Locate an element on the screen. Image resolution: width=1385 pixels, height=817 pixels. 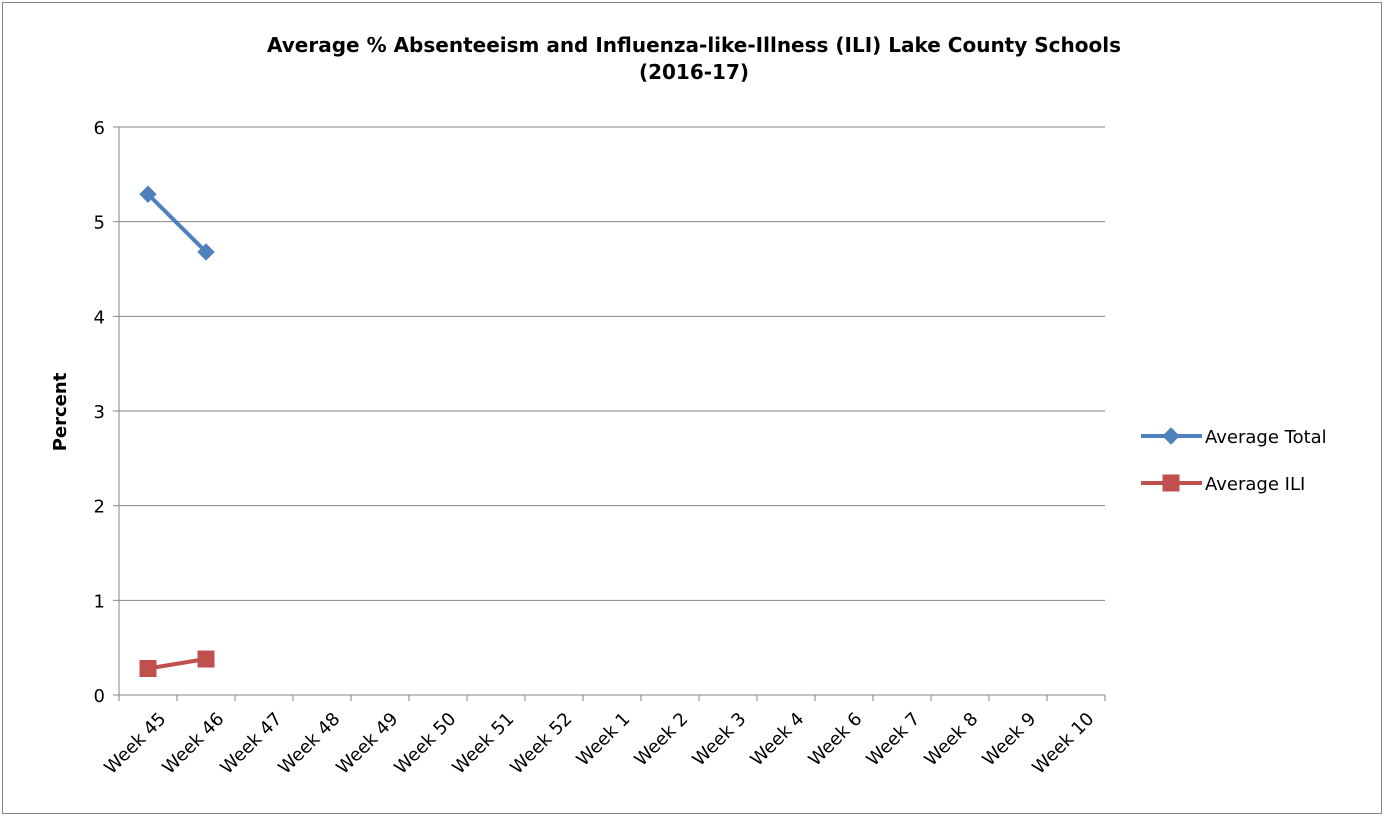
x-tick-label: Week 4 is located at coordinates (778, 740).